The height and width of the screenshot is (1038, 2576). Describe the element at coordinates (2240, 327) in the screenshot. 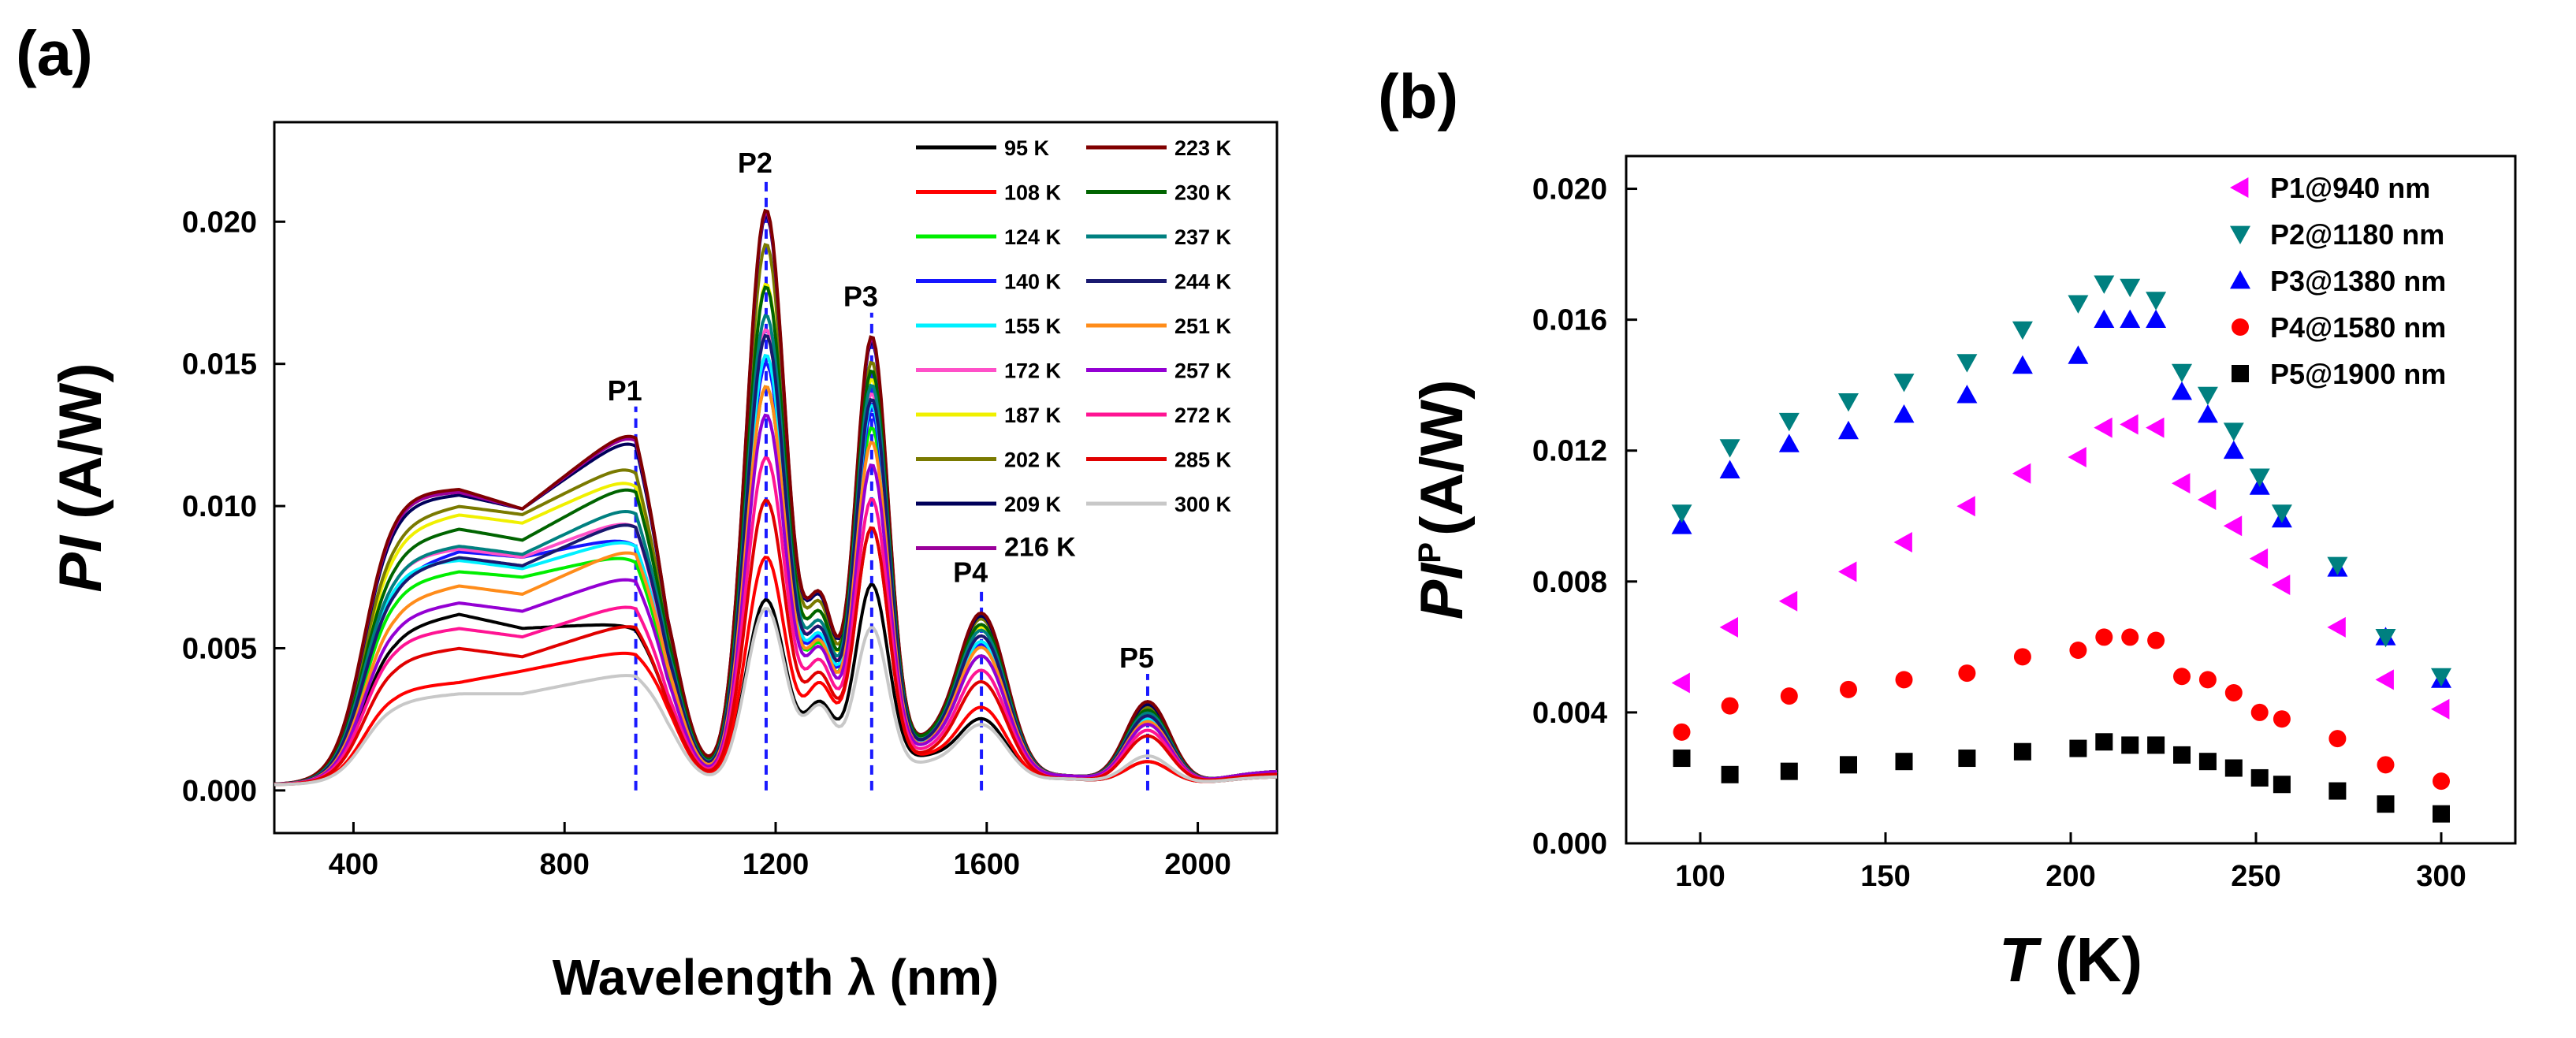

I see `legend-marker-p4-1580-nm` at that location.